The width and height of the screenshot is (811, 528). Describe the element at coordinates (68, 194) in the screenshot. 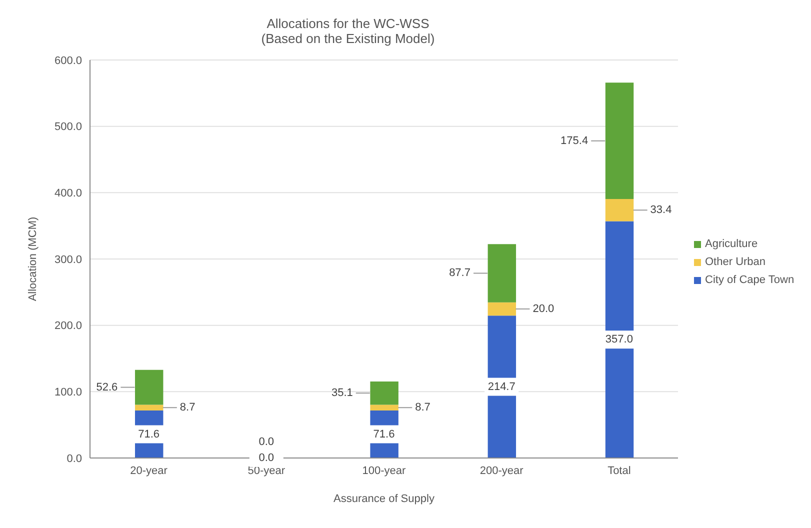

I see `y-tick-label: 400.0` at that location.